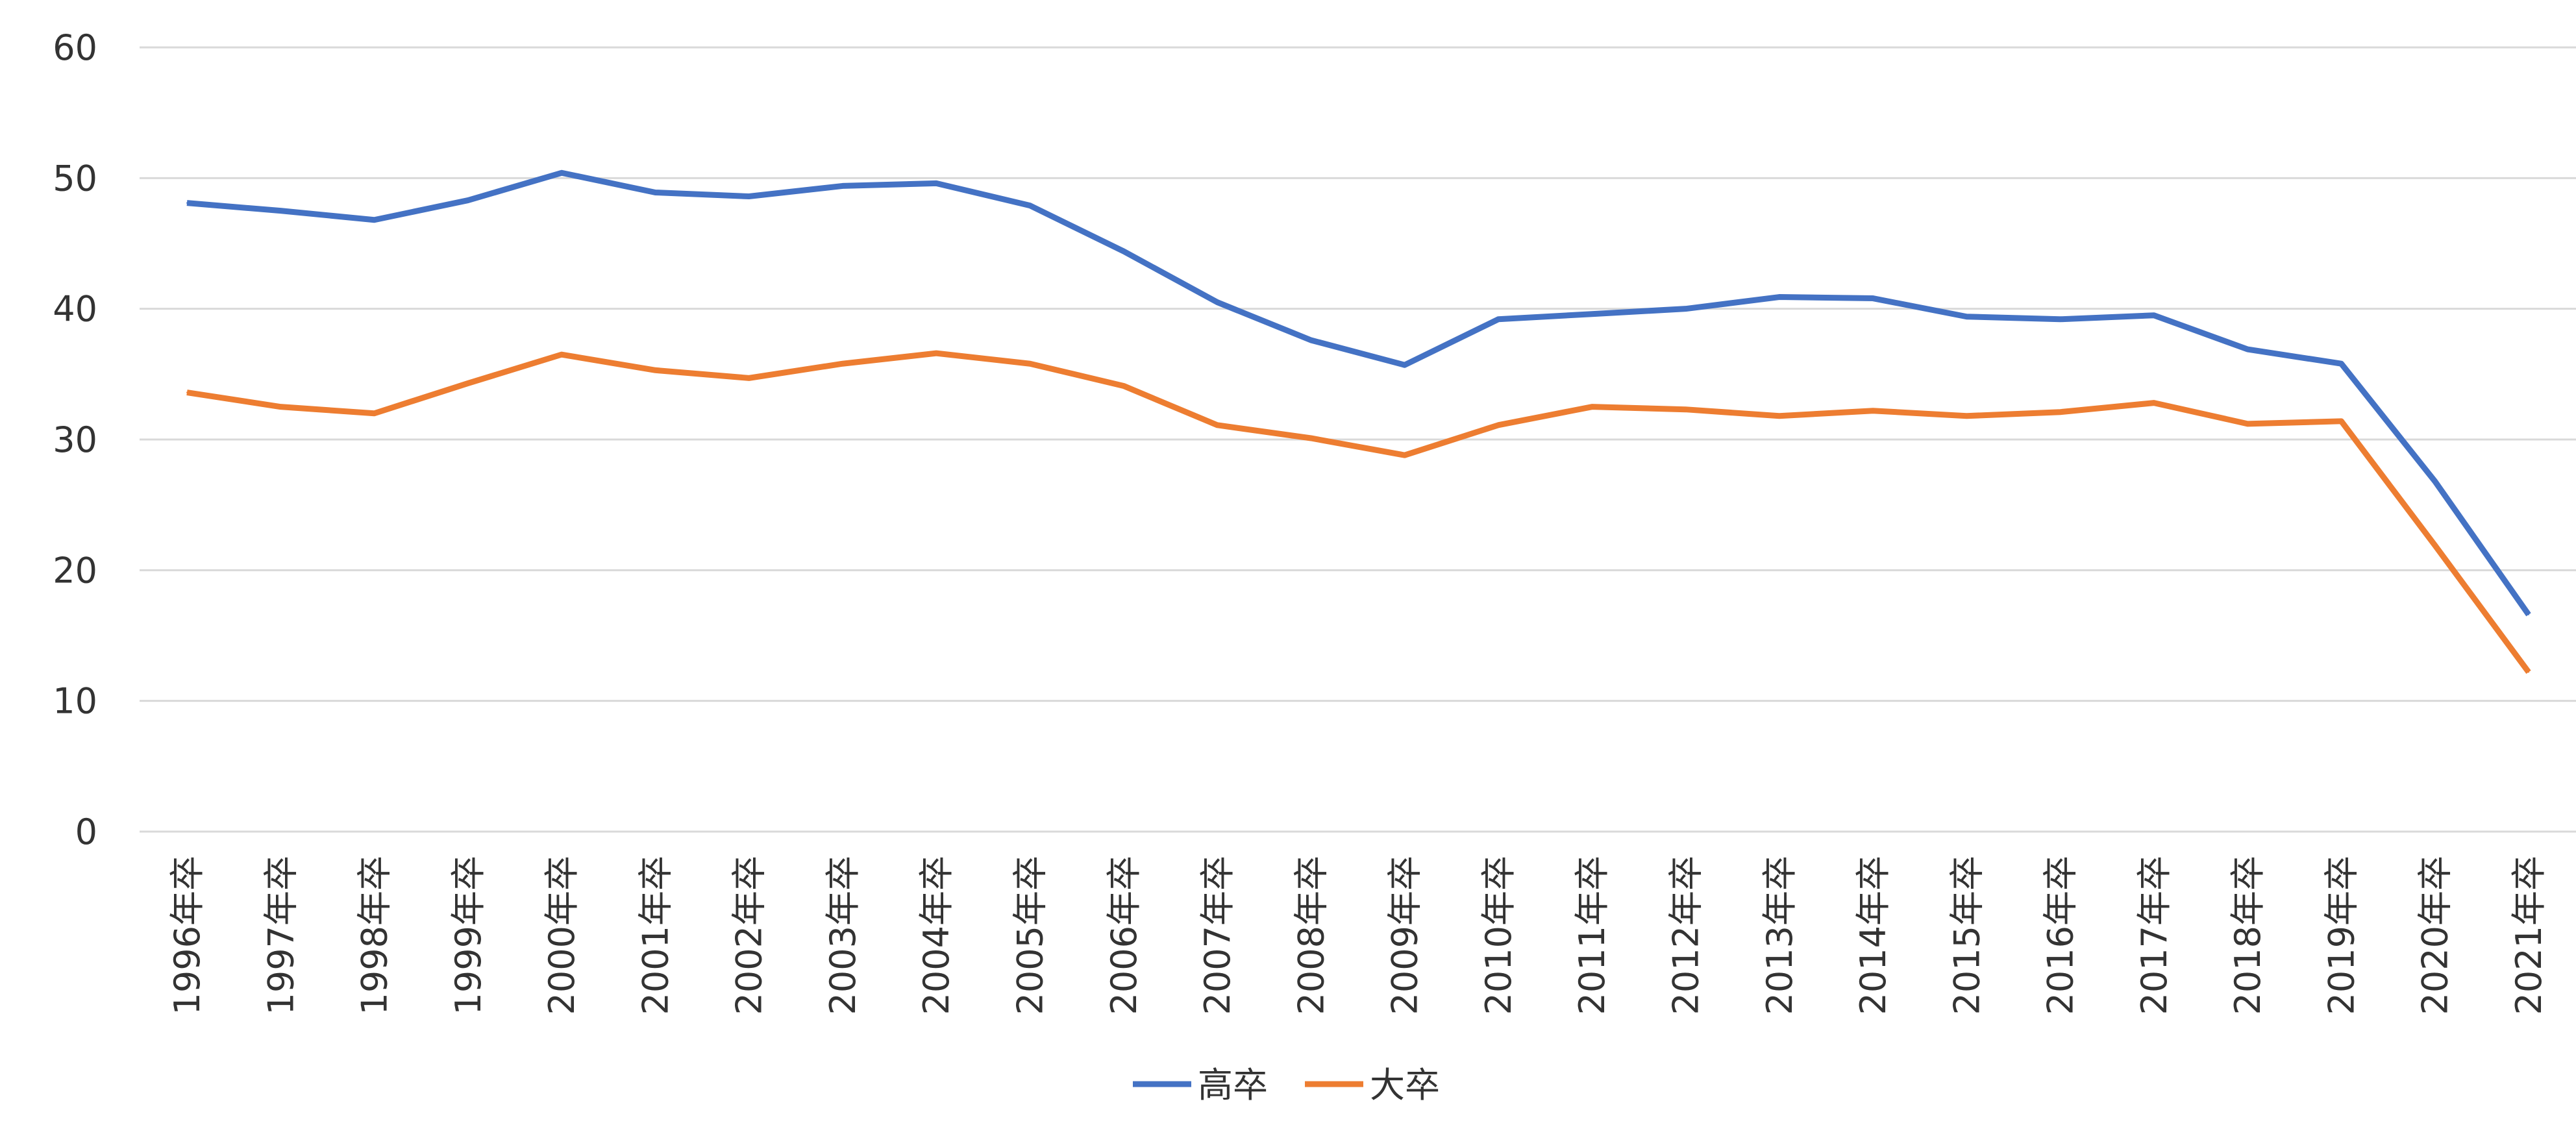 This screenshot has height=1138, width=2576. What do you see at coordinates (1030, 935) in the screenshot?
I see `x-tick-label: 2005年卒` at bounding box center [1030, 935].